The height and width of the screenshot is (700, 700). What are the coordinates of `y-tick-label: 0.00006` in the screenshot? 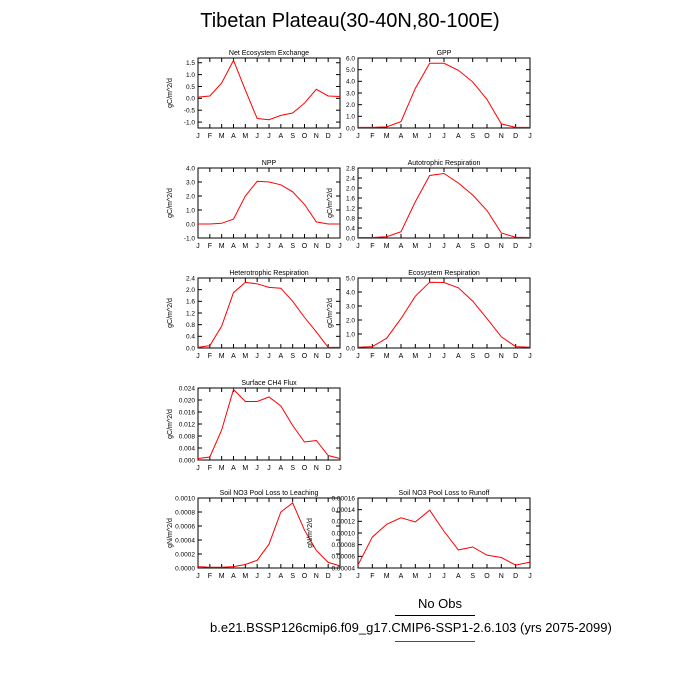 It's located at (344, 557).